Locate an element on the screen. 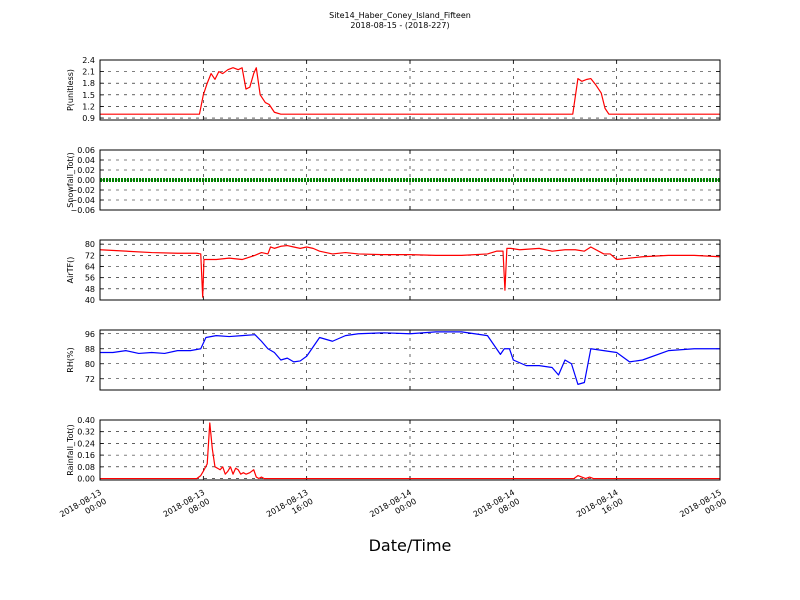  y-tick-label: 56 is located at coordinates (90, 278).